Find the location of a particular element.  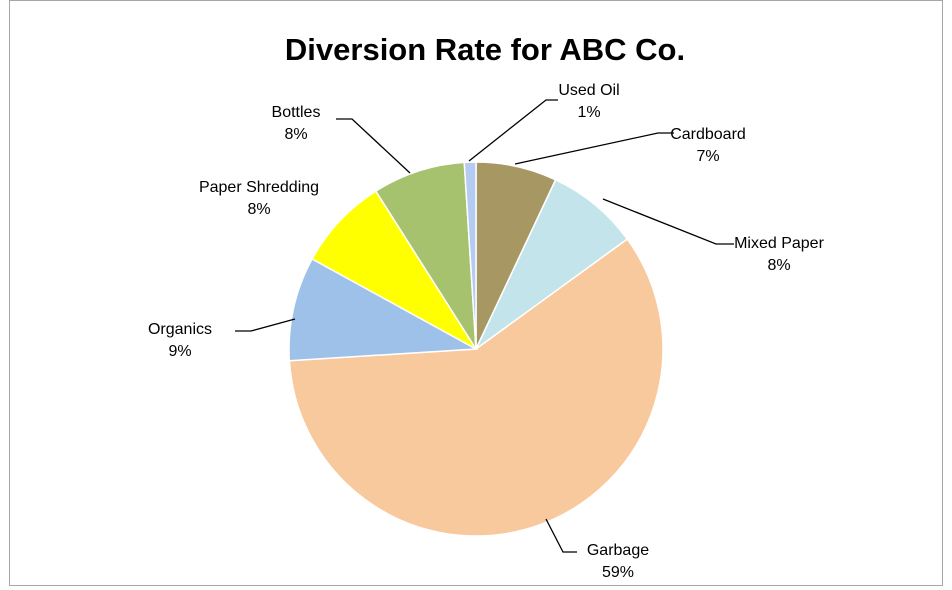

label-name-used-oil: Used Oil is located at coordinates (588, 90).